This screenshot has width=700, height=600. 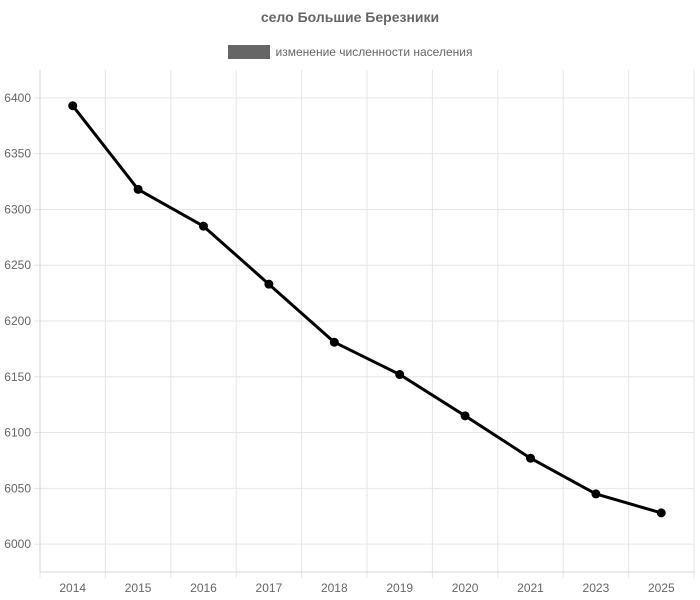 I want to click on y-axis-labels: 6000 6050 6100 6150 6200 6250 6300 6350 6400, so click(x=17, y=321).